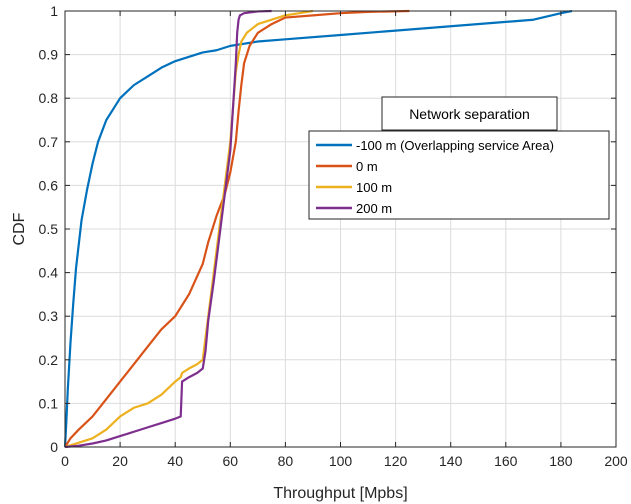 This screenshot has width=631, height=504. I want to click on y-tick-label: 0.6, so click(49, 185).